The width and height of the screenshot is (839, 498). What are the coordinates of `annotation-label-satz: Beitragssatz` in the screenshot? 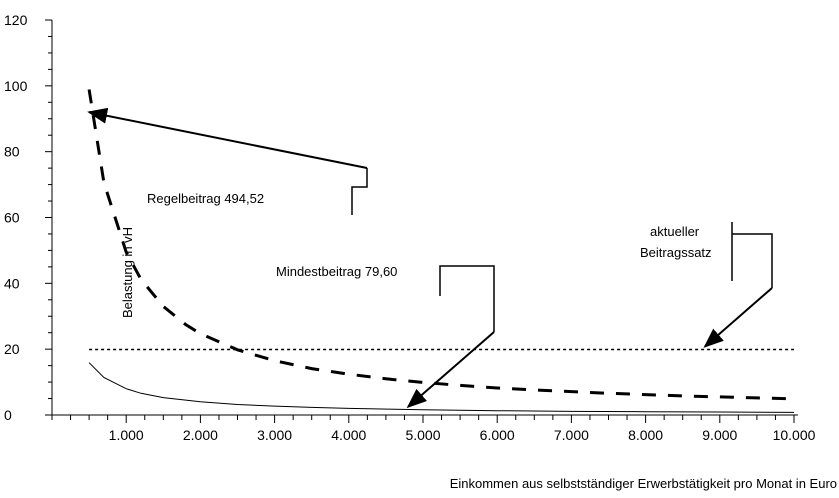 It's located at (676, 252).